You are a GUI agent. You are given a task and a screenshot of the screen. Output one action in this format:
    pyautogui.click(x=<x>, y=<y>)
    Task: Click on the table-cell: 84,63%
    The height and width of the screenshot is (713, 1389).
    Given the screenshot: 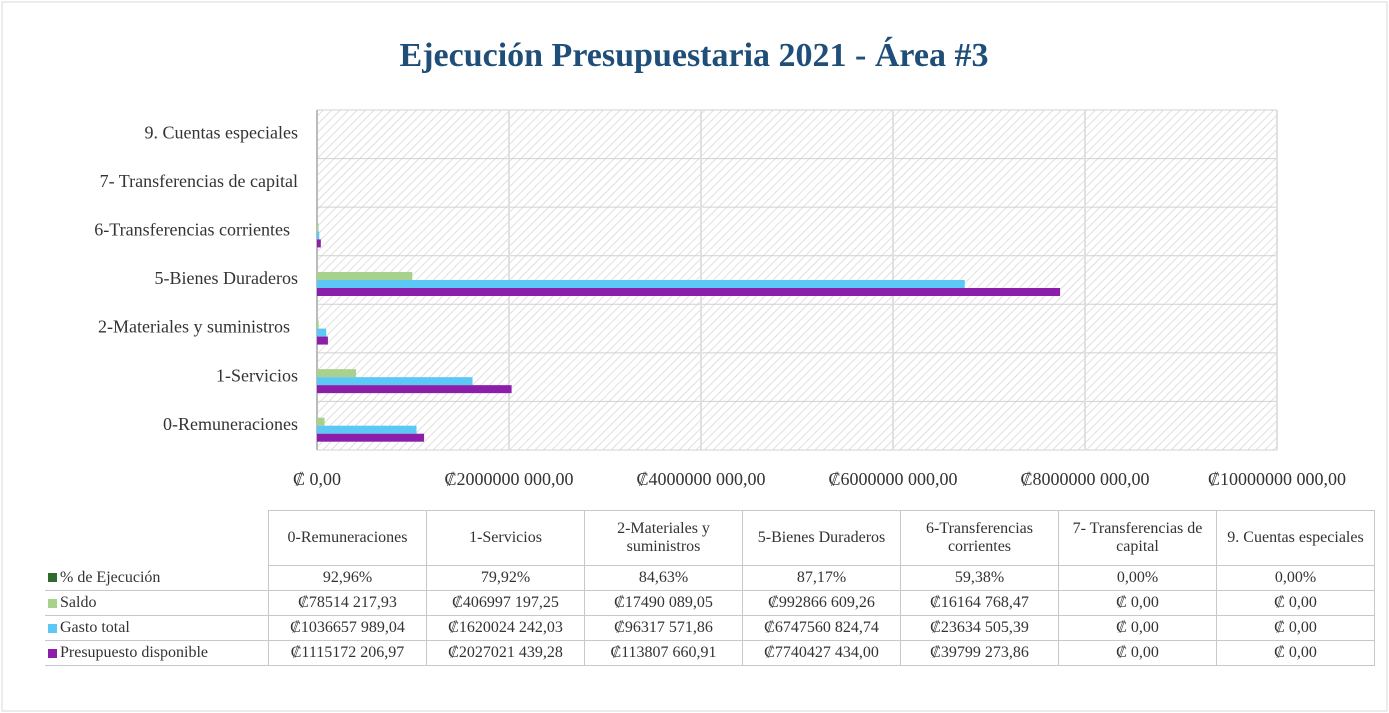 What is the action you would take?
    pyautogui.click(x=663, y=578)
    